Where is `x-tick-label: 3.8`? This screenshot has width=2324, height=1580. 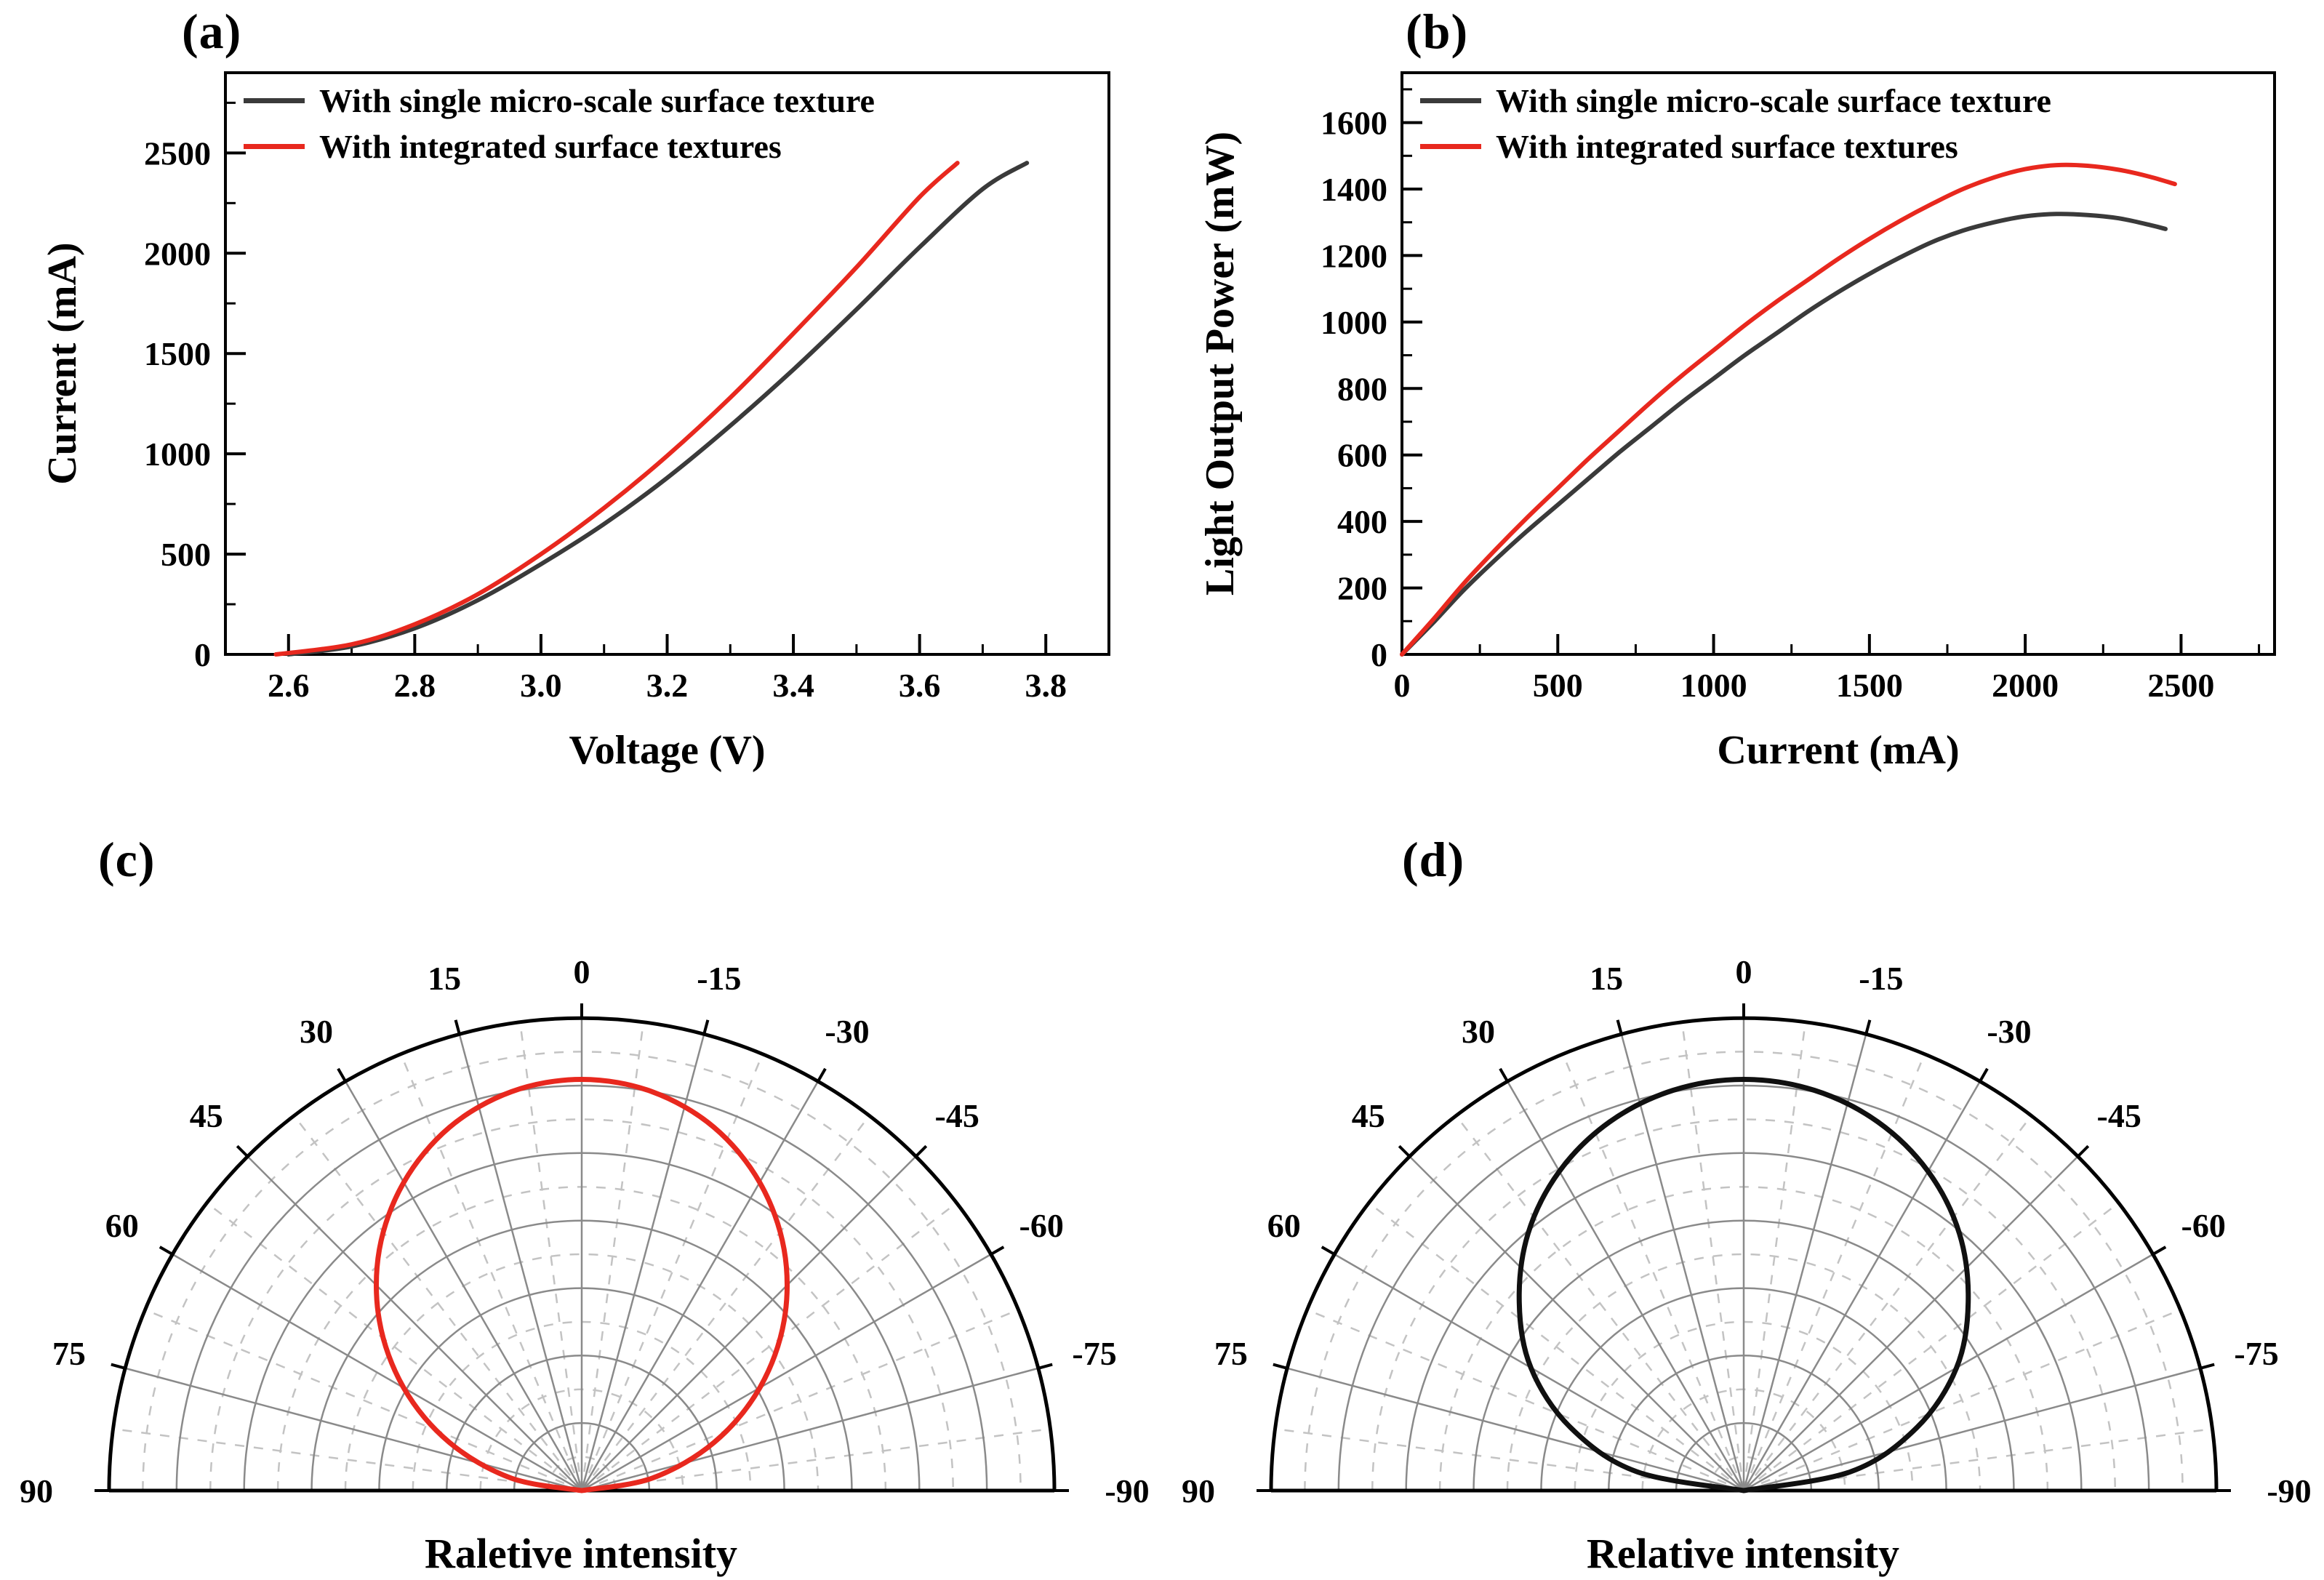
x-tick-label: 3.8 is located at coordinates (1046, 685).